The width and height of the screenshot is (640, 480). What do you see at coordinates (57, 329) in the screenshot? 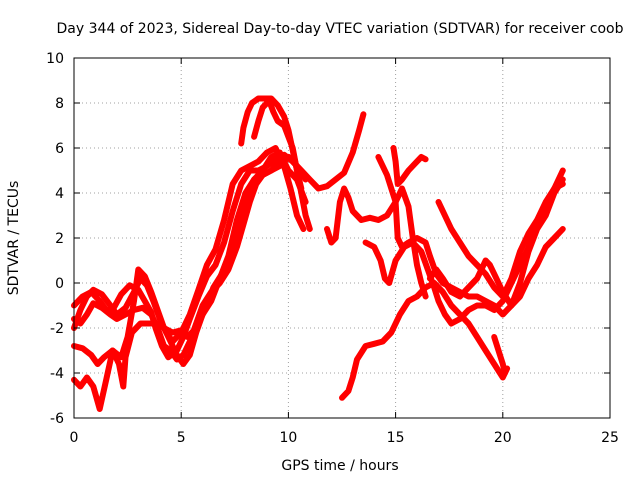
I see `y-tick-label: -2` at bounding box center [57, 329].